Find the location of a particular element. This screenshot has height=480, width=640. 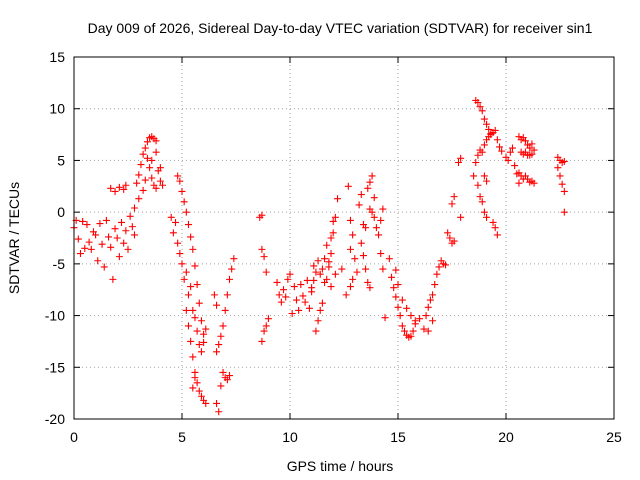

y-tick-label: -10 is located at coordinates (55, 316).